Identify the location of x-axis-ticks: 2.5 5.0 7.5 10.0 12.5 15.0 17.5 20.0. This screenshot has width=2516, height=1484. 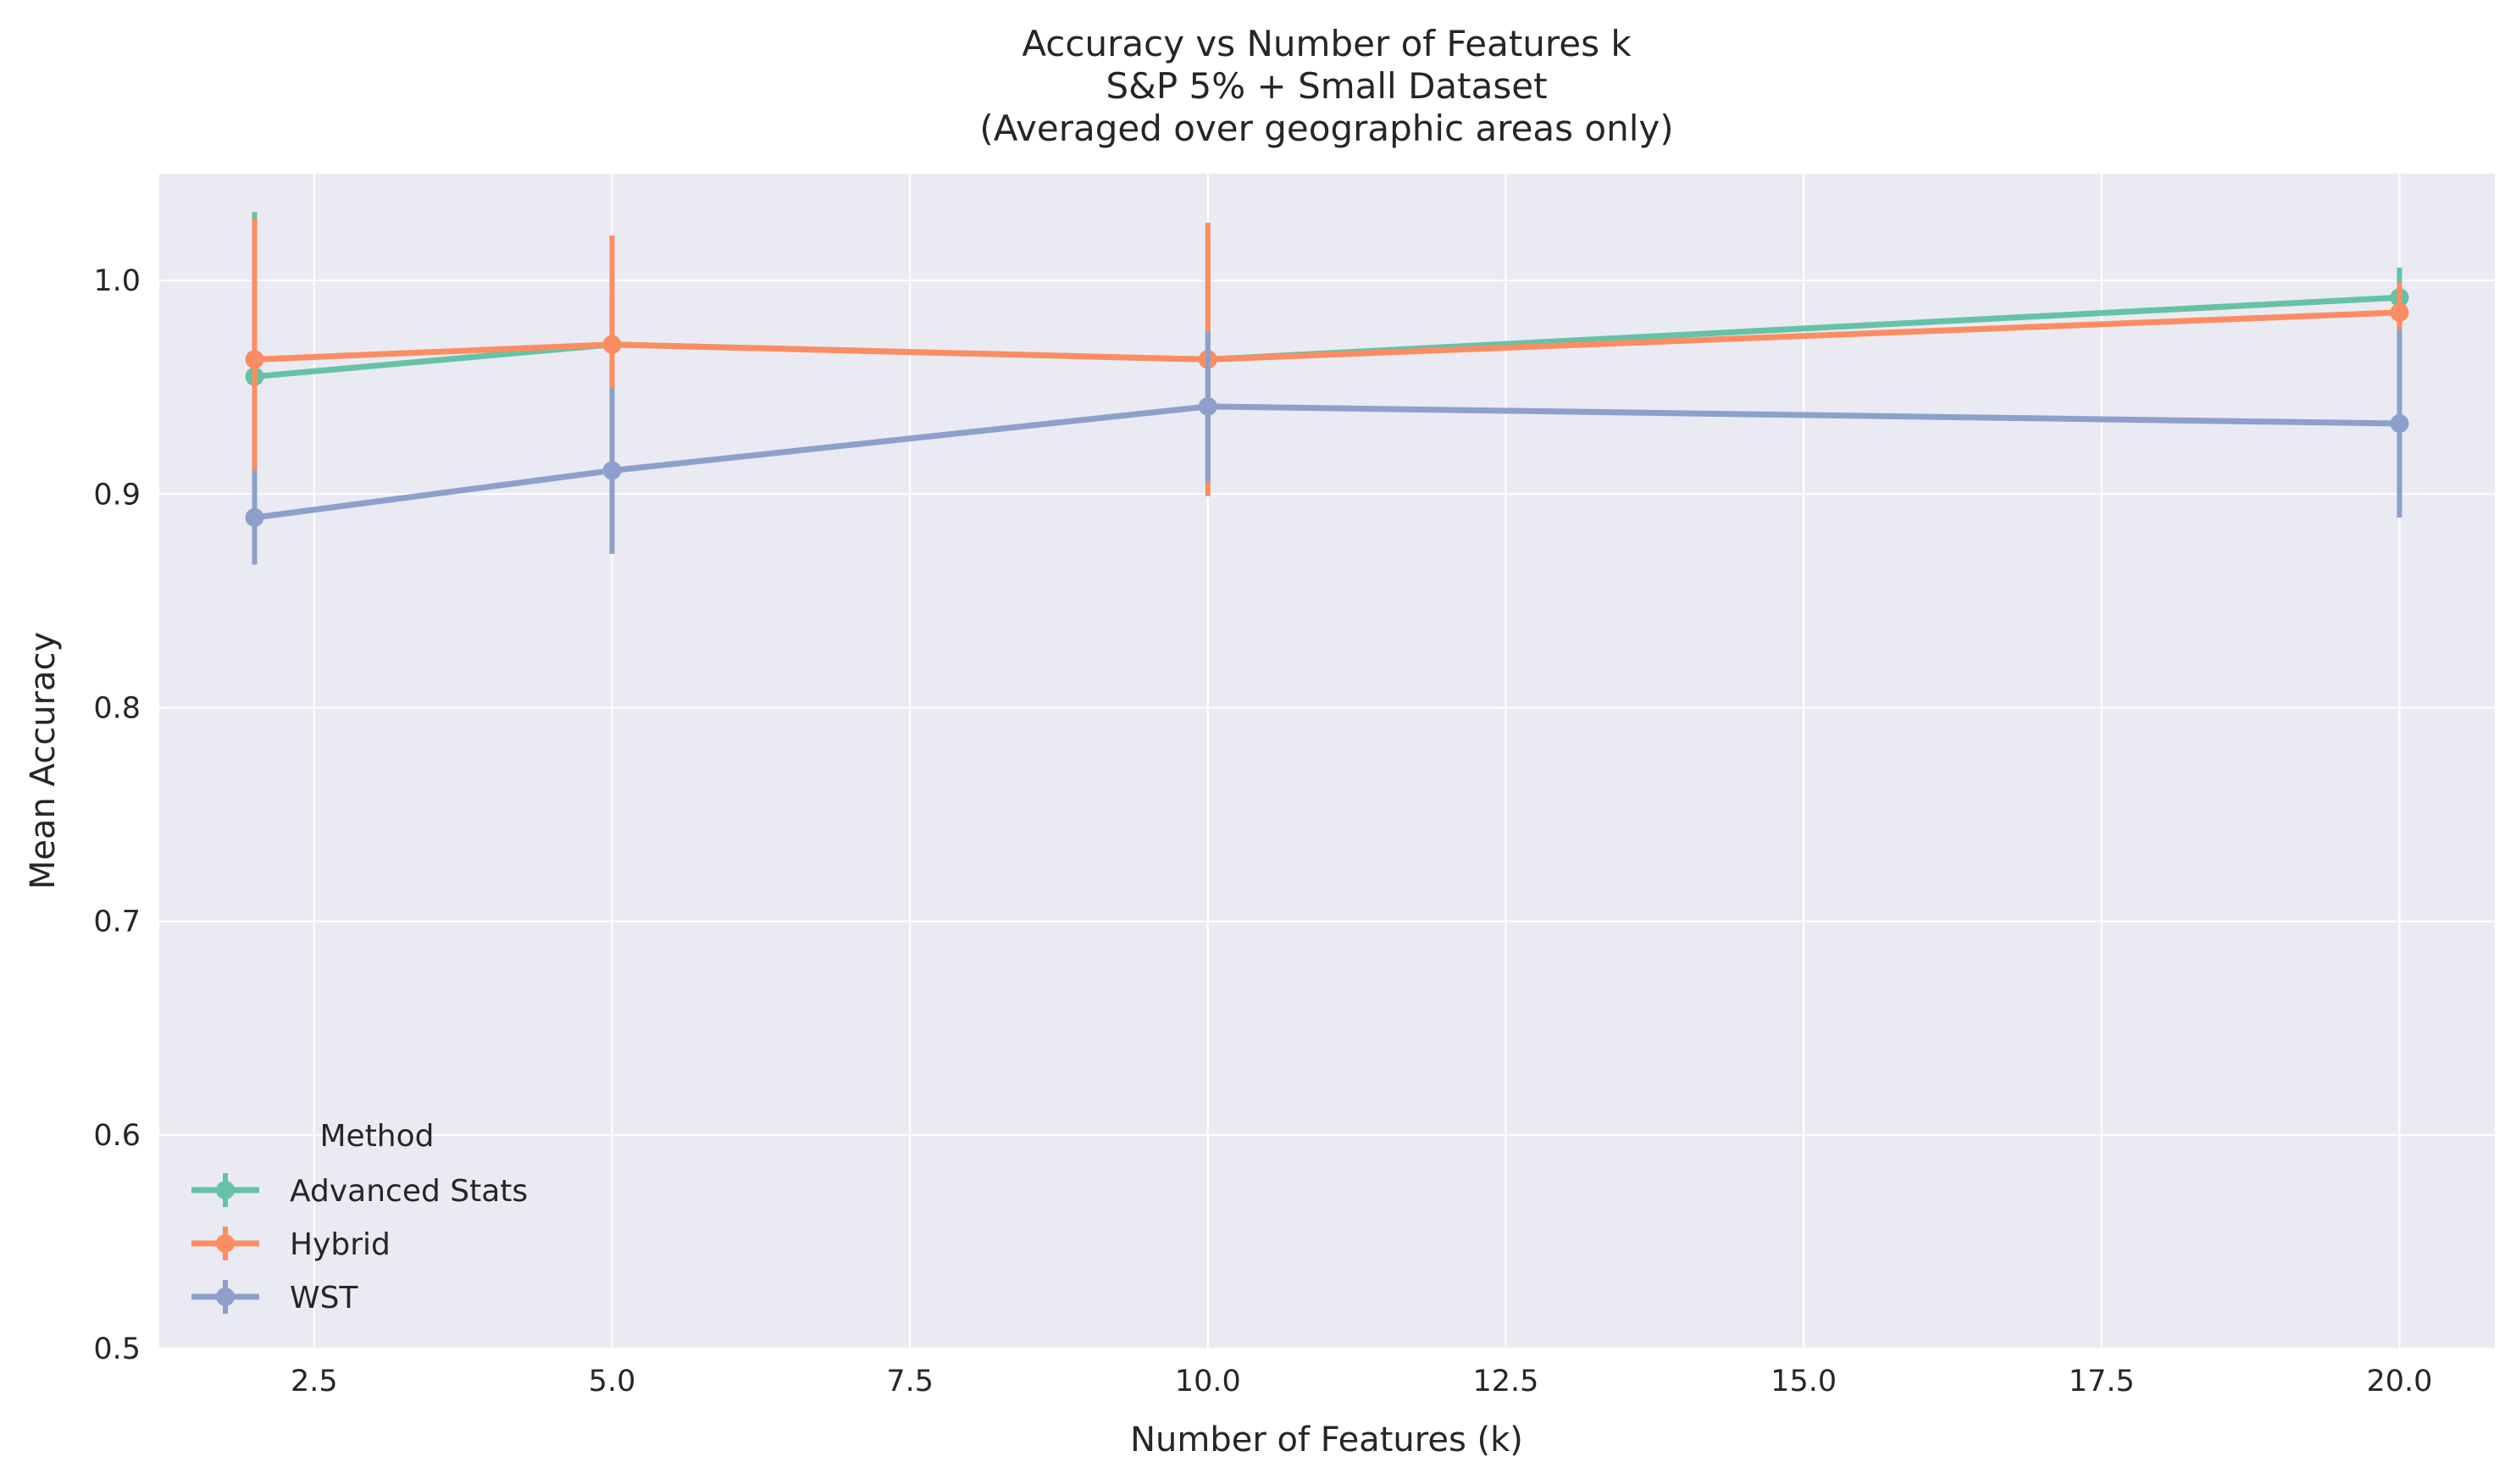
(1362, 1381).